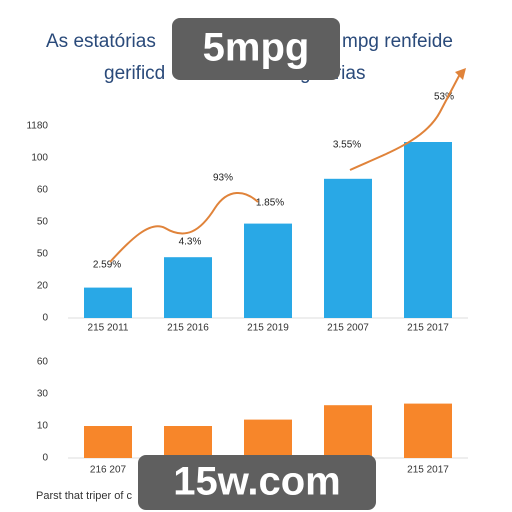 This screenshot has height=512, width=512. Describe the element at coordinates (134, 73) in the screenshot. I see `title-fragment: gerificd` at that location.